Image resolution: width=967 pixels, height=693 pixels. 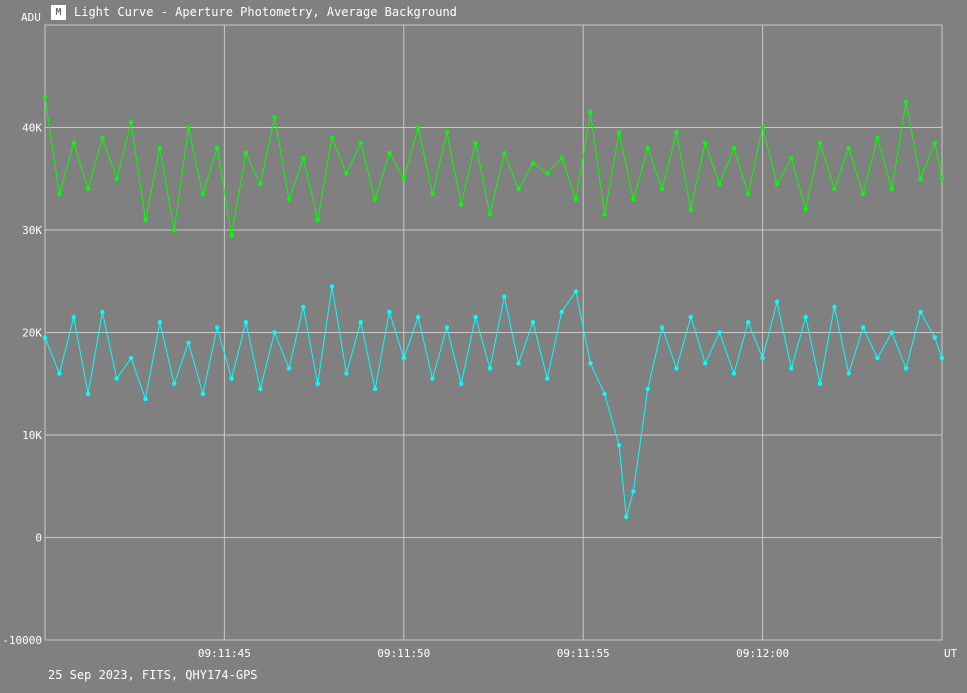 I want to click on y-tick-label: 20K, so click(x=32, y=333).